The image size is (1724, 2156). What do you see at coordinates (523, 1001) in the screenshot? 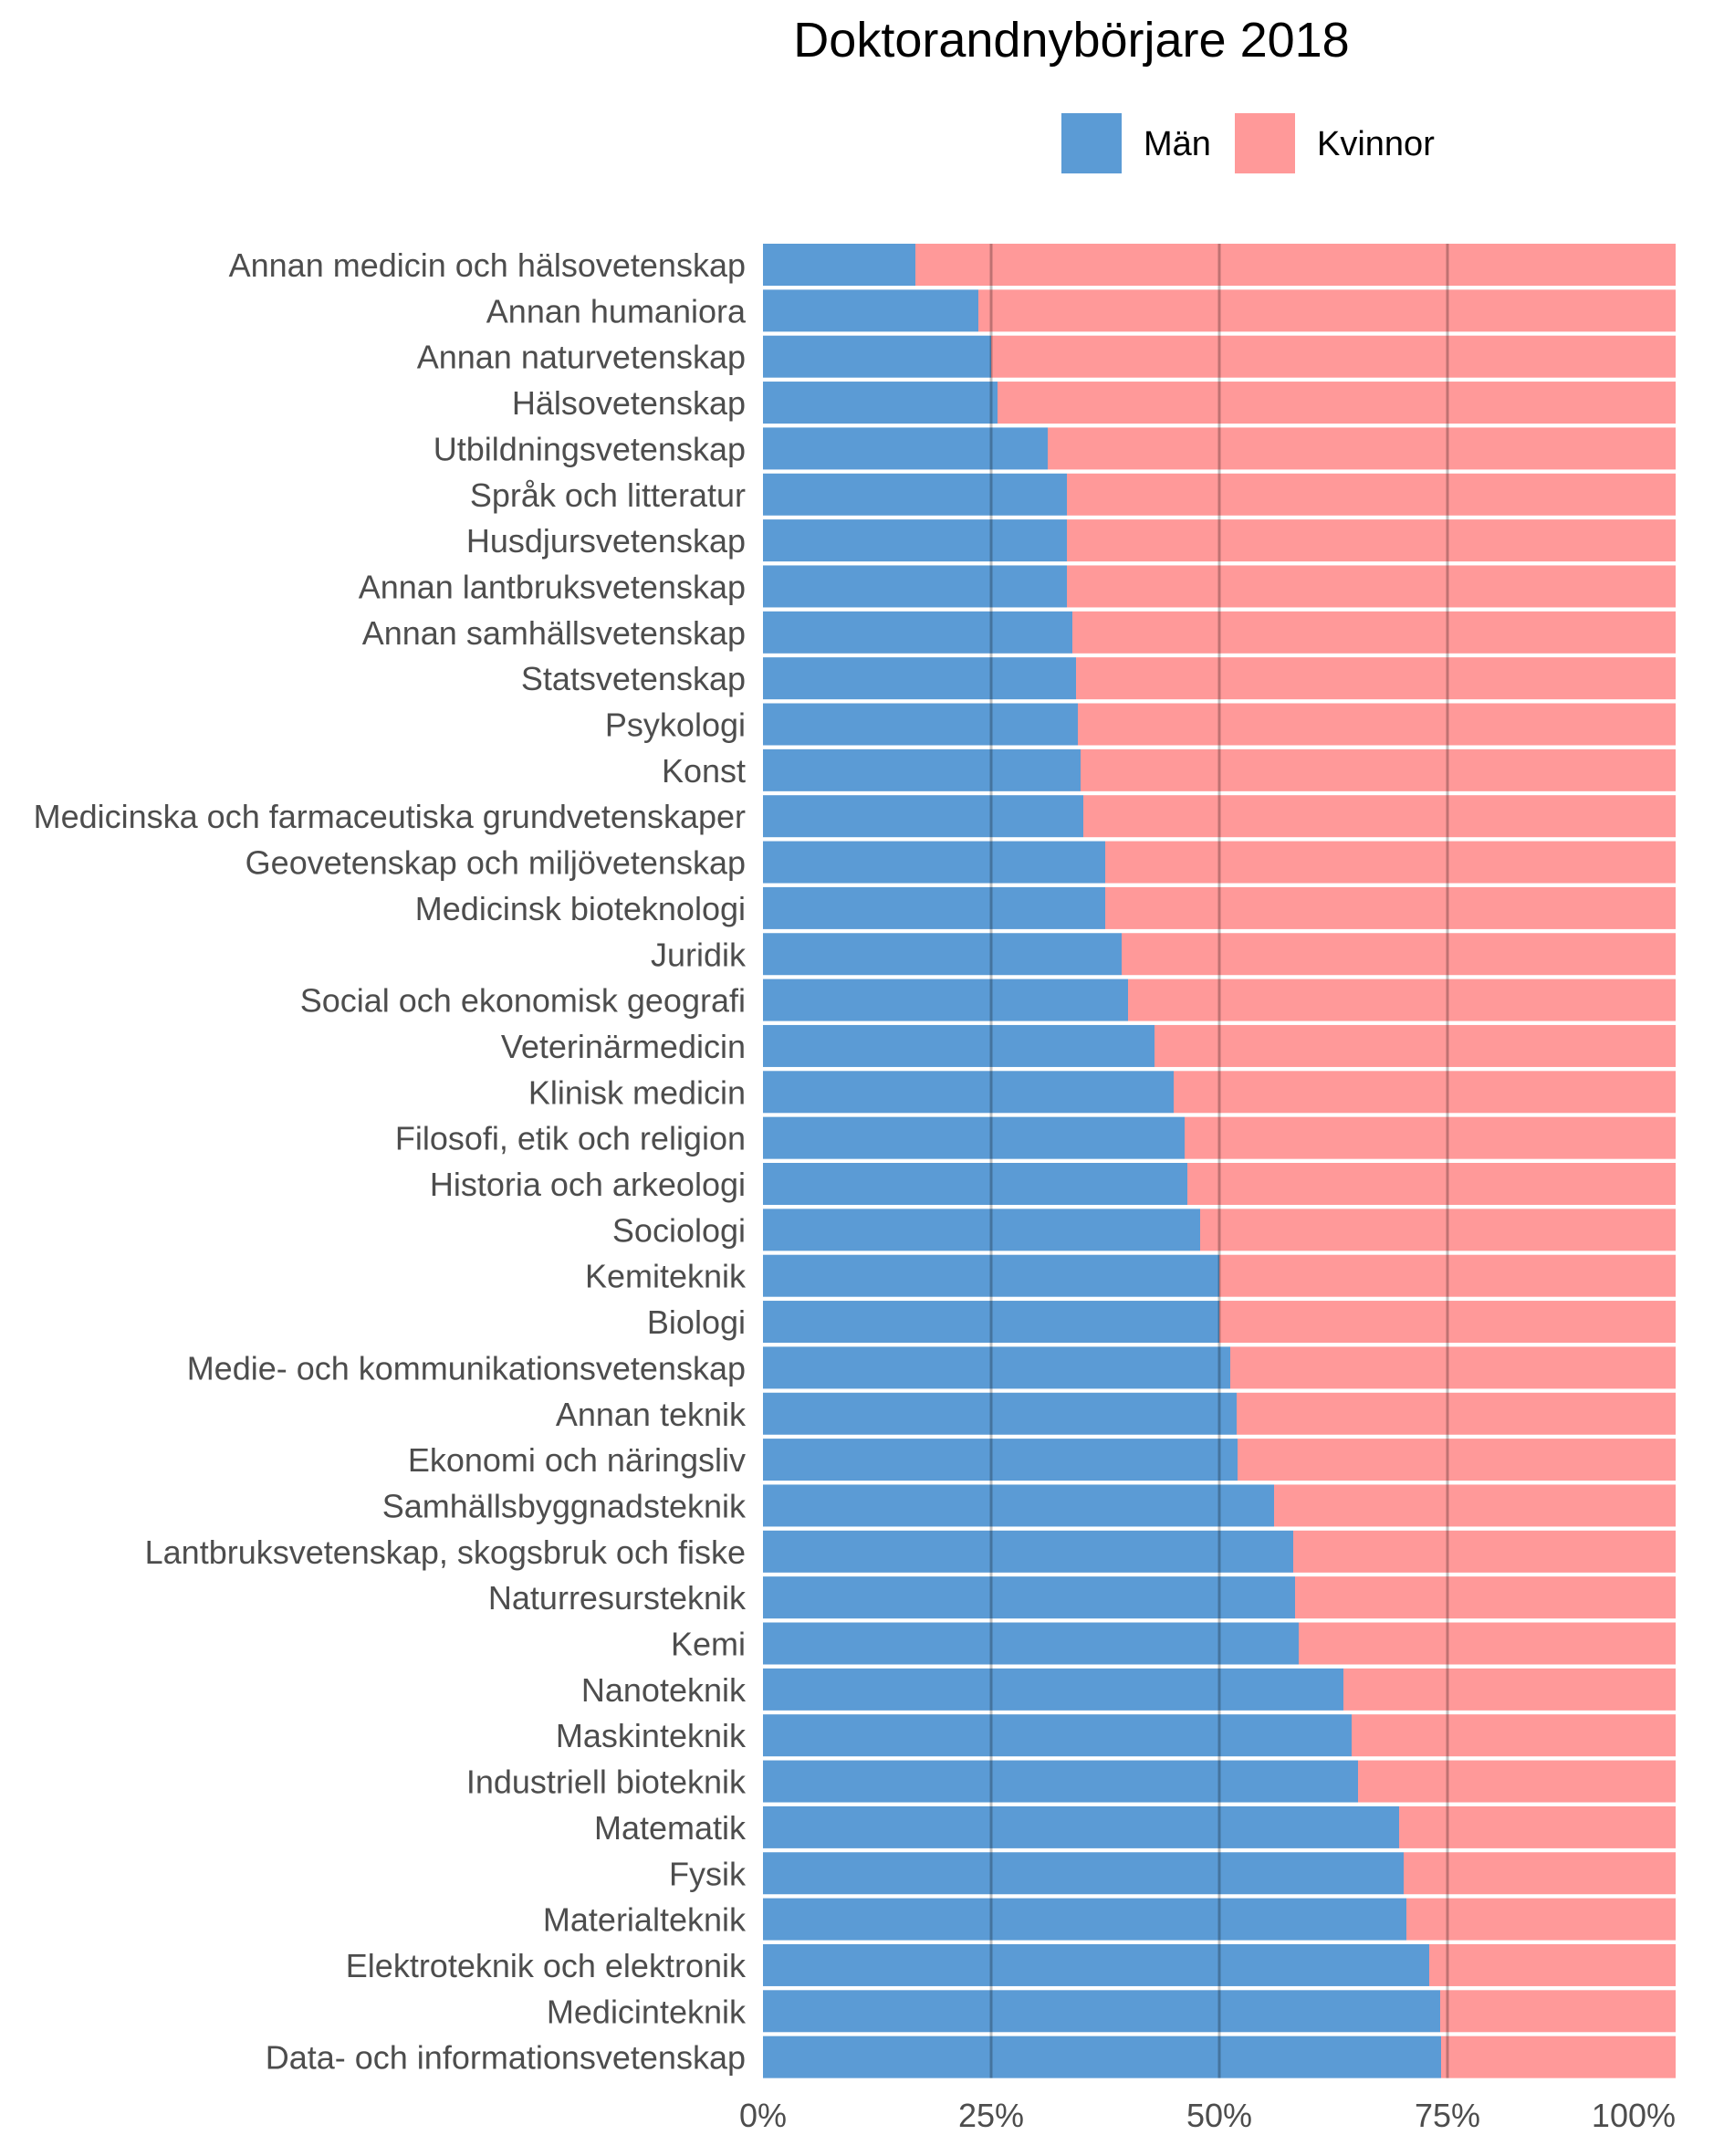
I see `category-label-social-och-ekonomisk-geografi: Social och ekonomisk geografi` at bounding box center [523, 1001].